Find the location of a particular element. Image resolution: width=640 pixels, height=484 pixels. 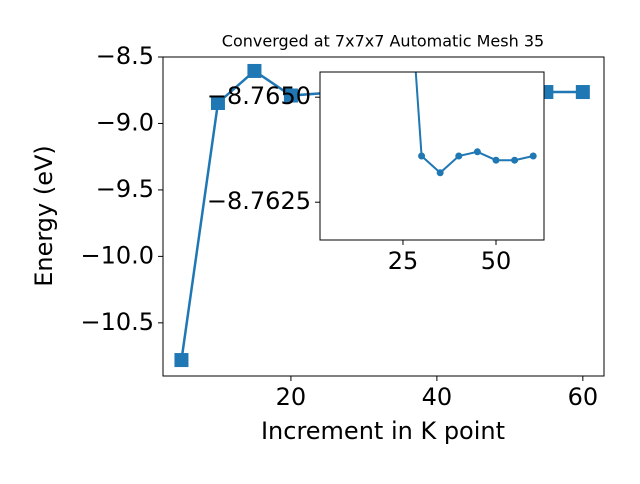

y-tick-label: −8.7625 is located at coordinates (259, 201).